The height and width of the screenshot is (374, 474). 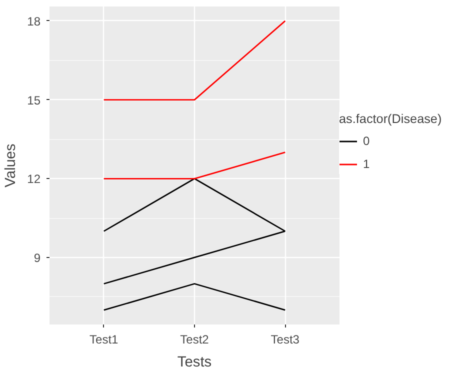 What do you see at coordinates (285, 339) in the screenshot?
I see `x-tick-label: Test3` at bounding box center [285, 339].